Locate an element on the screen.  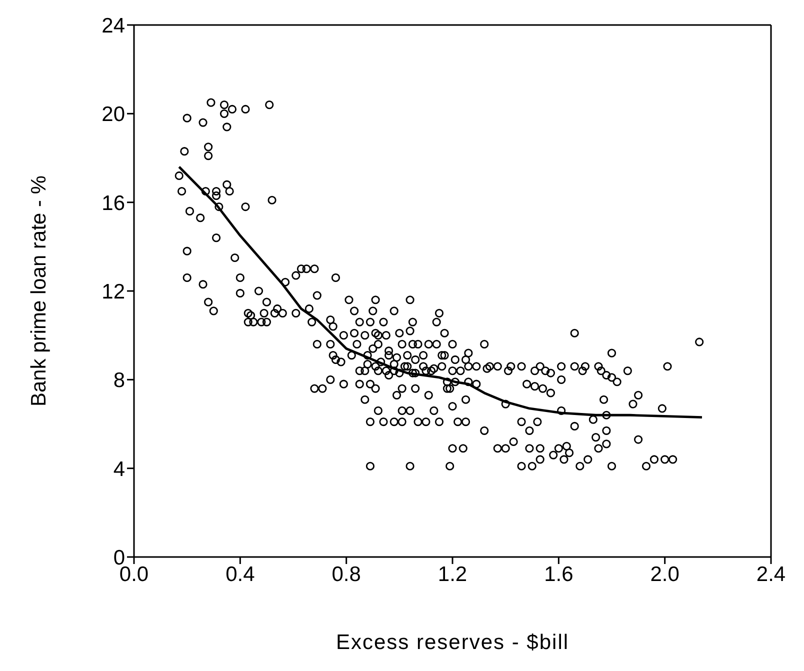
y-tick-label: 8 is located at coordinates (119, 380).